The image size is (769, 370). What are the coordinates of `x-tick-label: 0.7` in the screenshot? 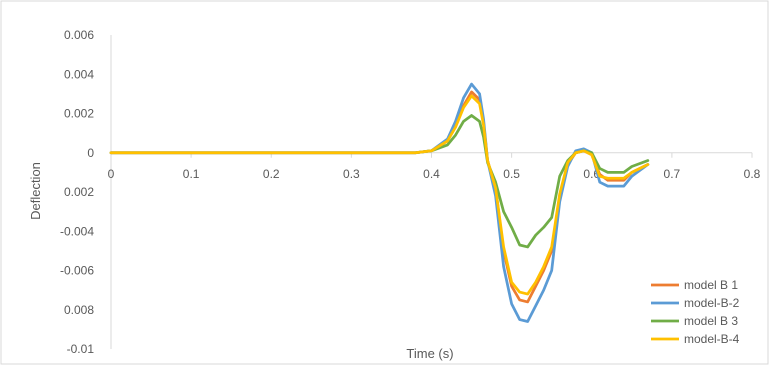 It's located at (672, 174).